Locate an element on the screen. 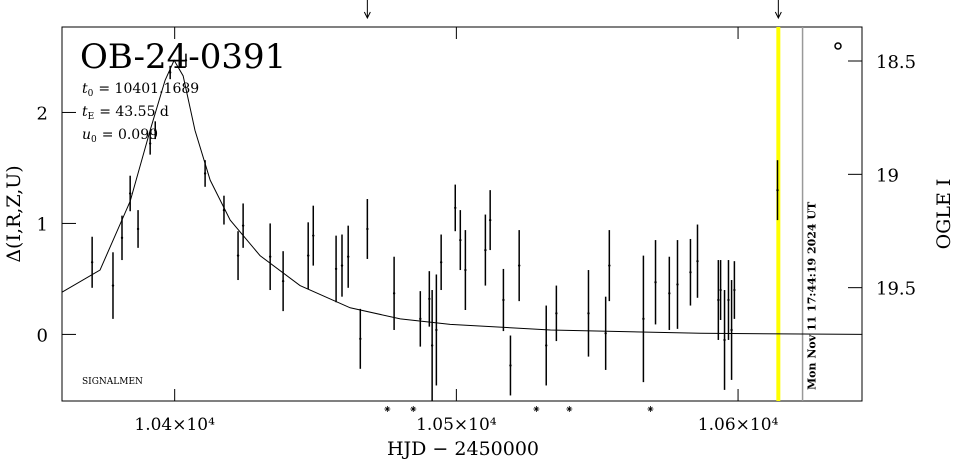 Image resolution: width=965 pixels, height=459 pixels. parameter-subscript: E is located at coordinates (91, 117).